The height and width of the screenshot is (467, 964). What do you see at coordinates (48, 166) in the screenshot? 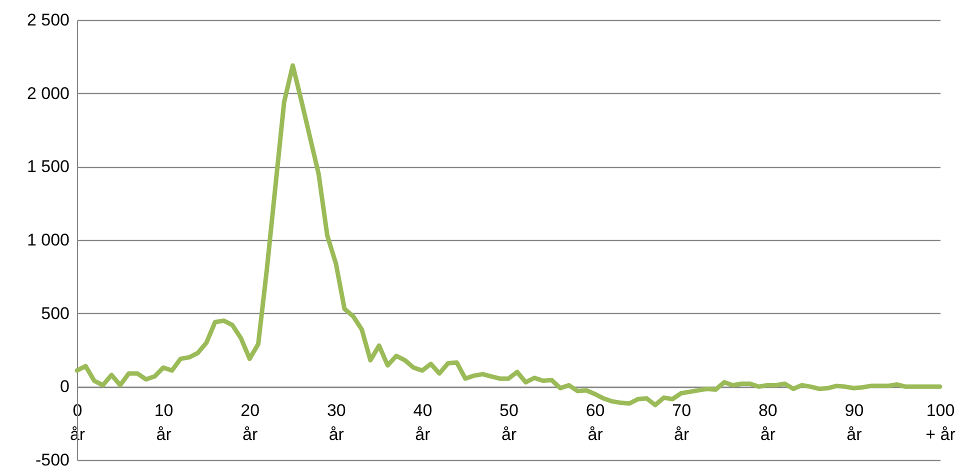
I see `y-tick-label: 1 500` at bounding box center [48, 166].